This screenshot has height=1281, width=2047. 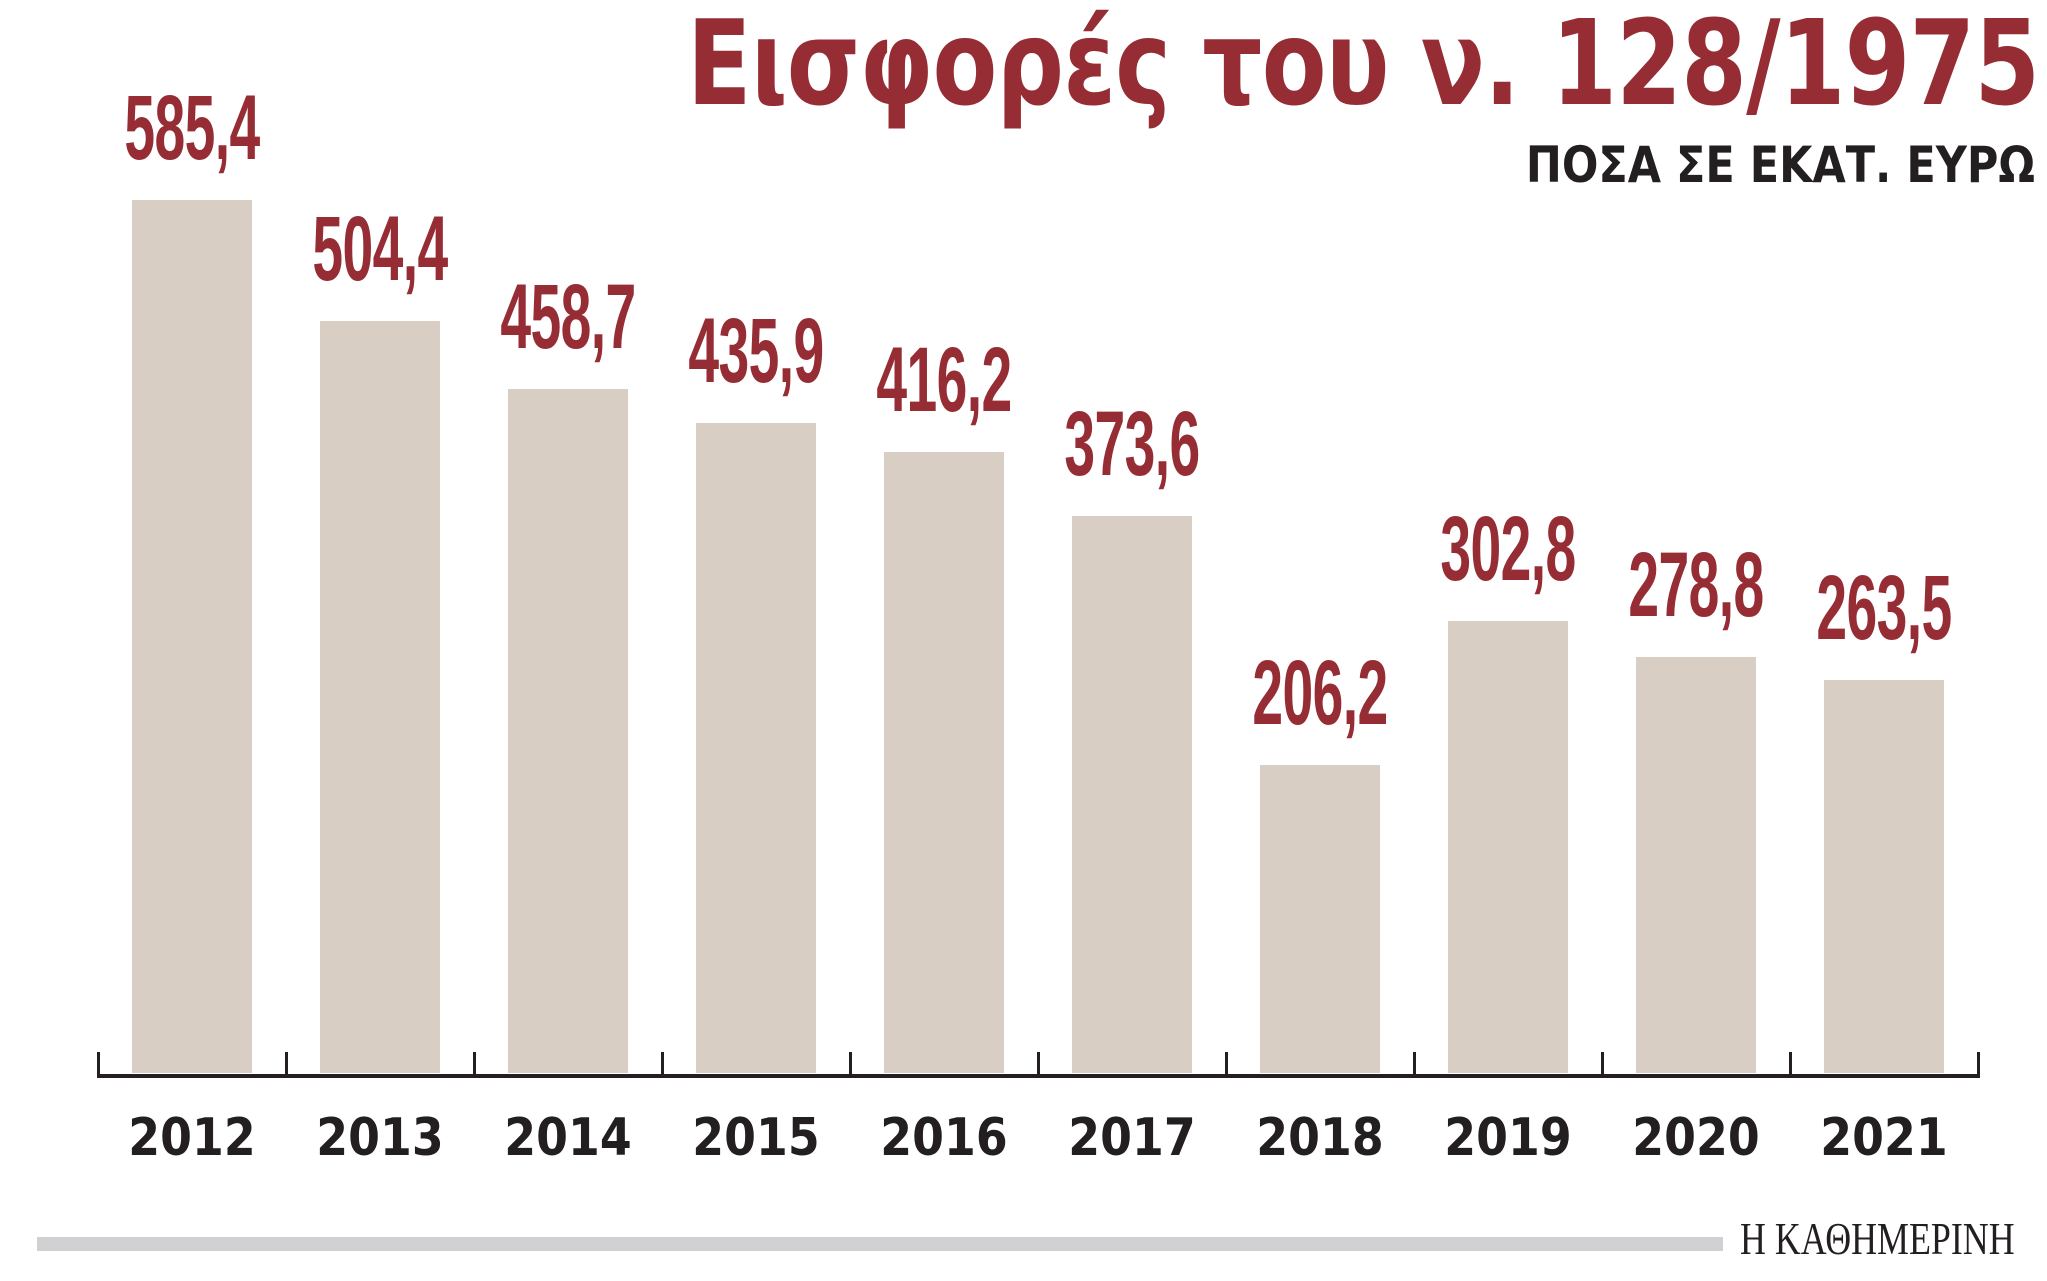 I want to click on x-axis-label: 2013, so click(x=380, y=1138).